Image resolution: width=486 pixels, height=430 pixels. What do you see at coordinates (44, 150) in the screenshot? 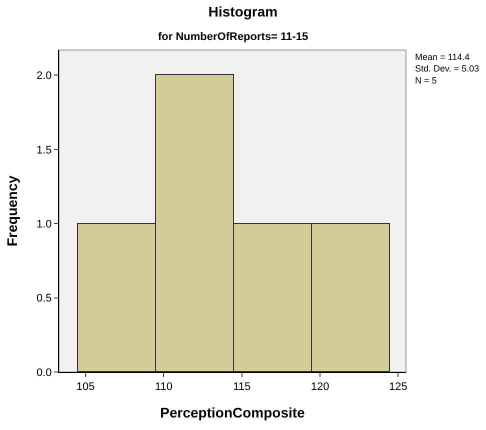
I see `y-tick-label: 1.5` at bounding box center [44, 150].